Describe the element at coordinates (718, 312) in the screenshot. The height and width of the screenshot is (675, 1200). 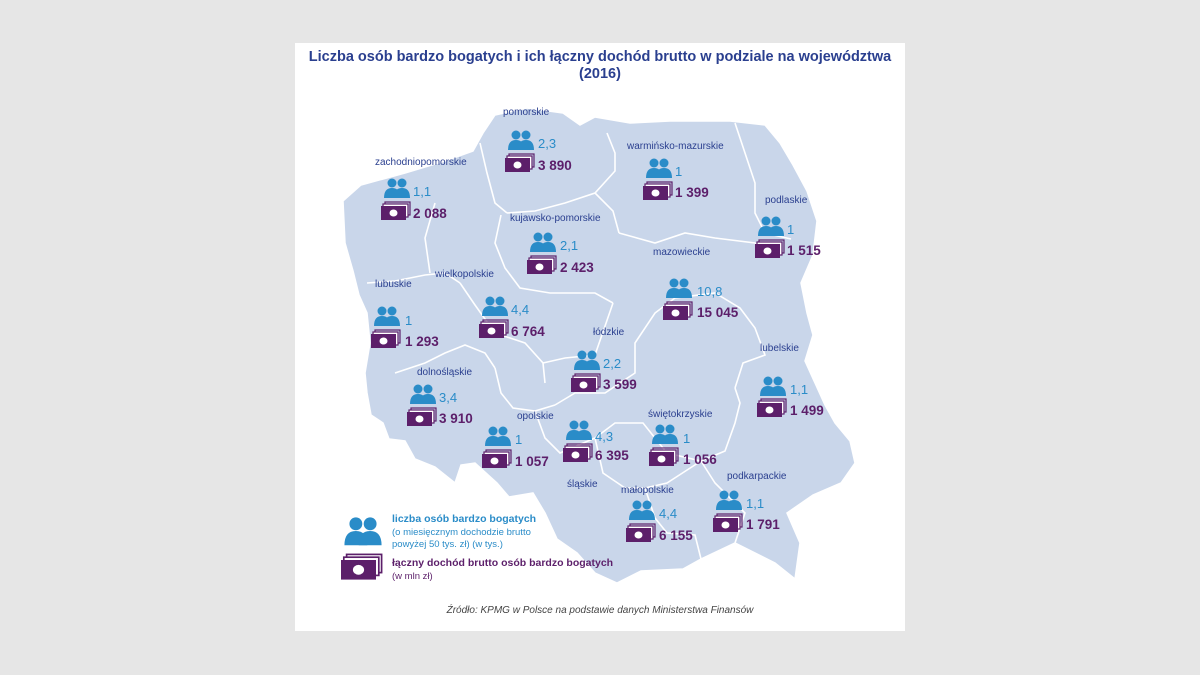
I see `income-value: 15 045` at that location.